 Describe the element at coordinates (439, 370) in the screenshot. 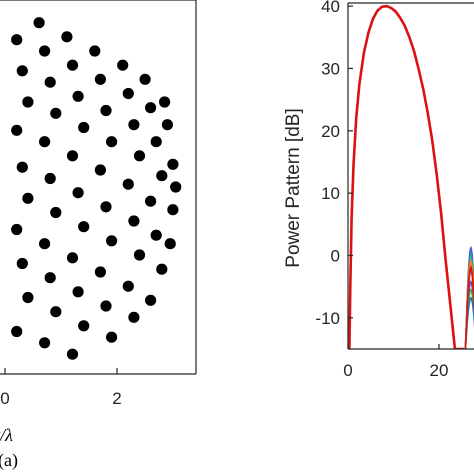

I see `panel-b-x-tick-label-20: 20` at that location.